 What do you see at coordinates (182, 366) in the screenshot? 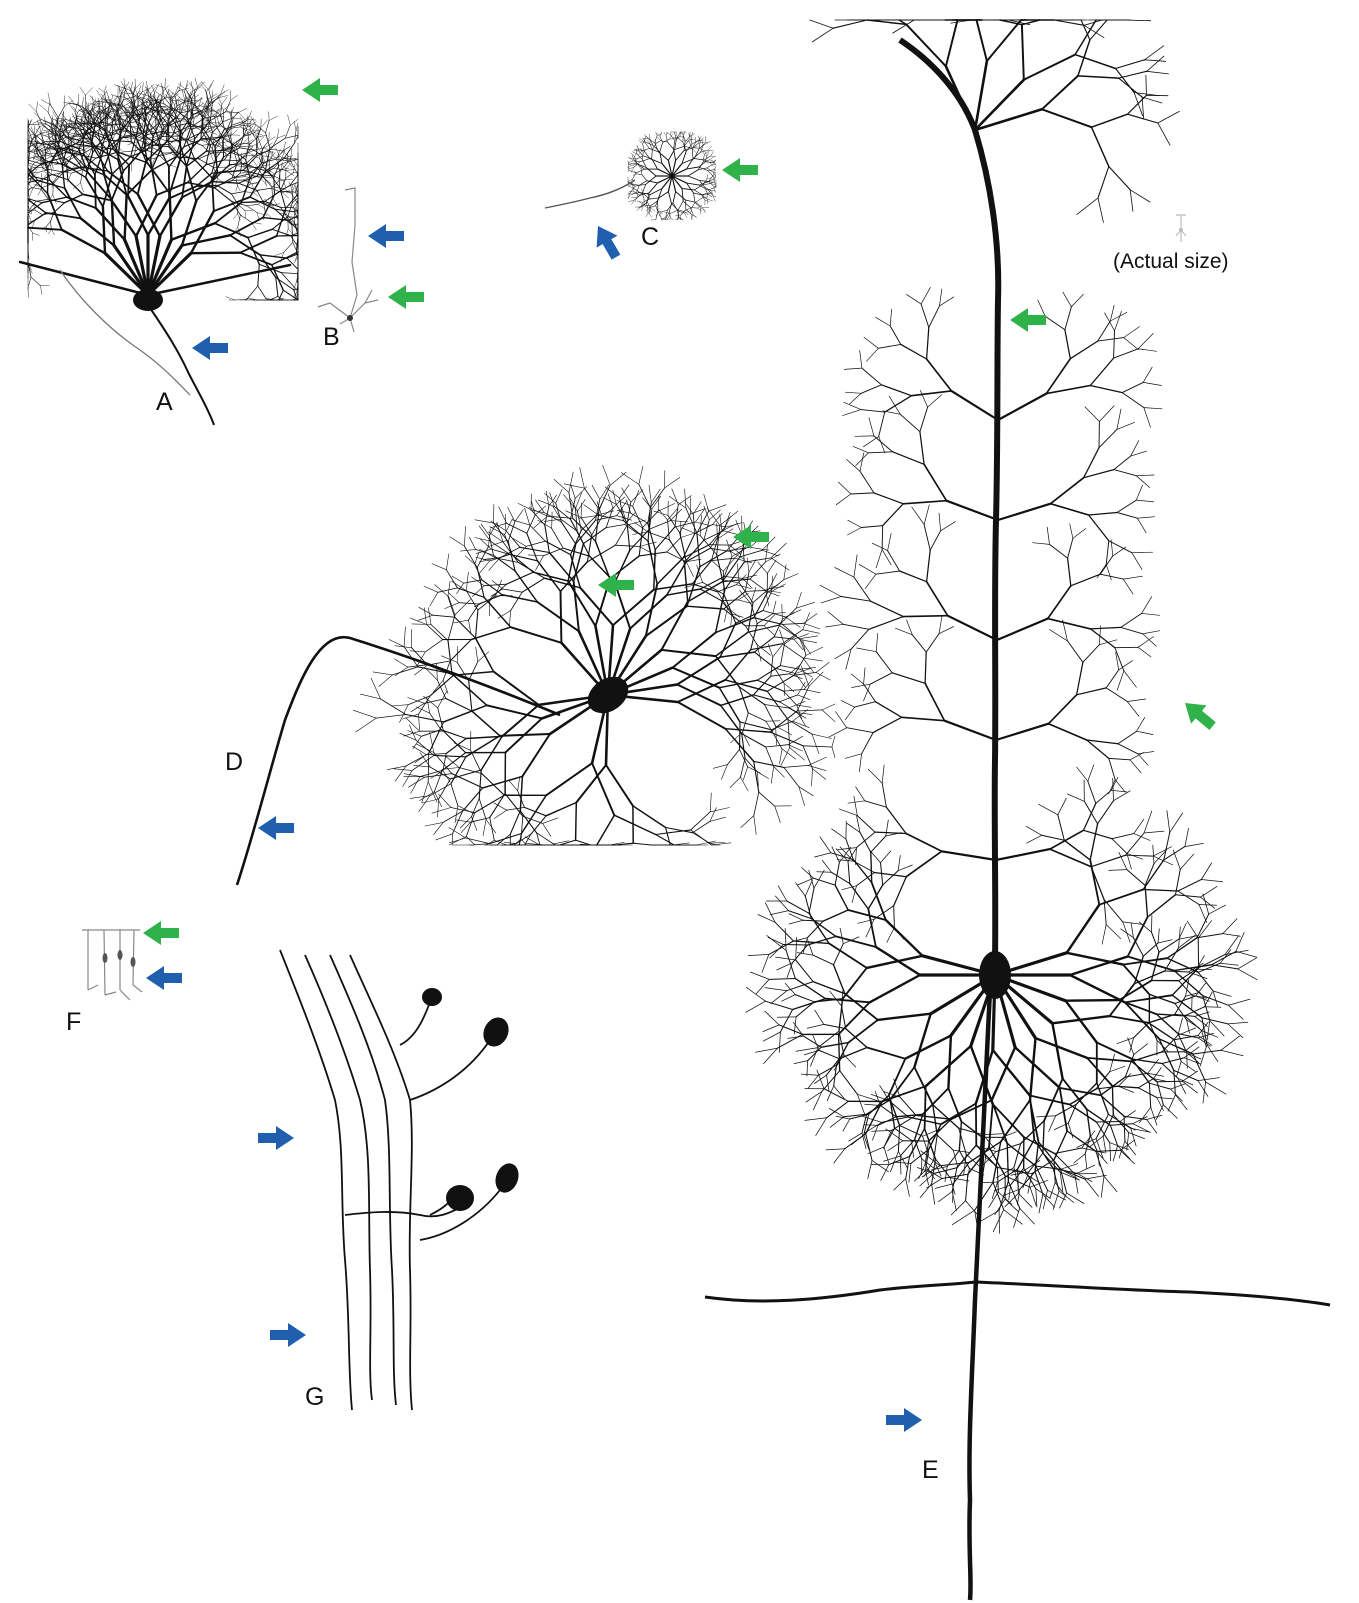
I see `panel-a-axon` at bounding box center [182, 366].